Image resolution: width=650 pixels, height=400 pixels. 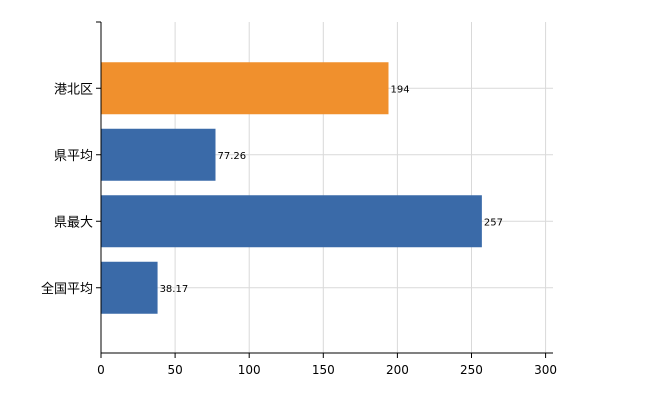 I want to click on data-label: 194, so click(x=400, y=89).